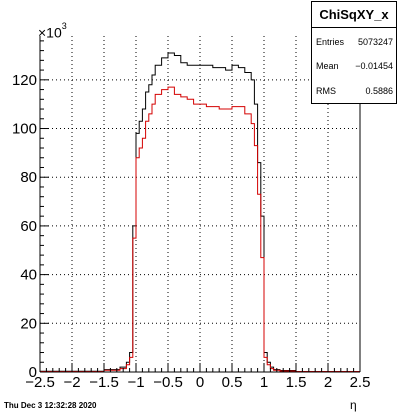 The image size is (400, 414). I want to click on stats-title: ChiSqXY_x, so click(354, 15).